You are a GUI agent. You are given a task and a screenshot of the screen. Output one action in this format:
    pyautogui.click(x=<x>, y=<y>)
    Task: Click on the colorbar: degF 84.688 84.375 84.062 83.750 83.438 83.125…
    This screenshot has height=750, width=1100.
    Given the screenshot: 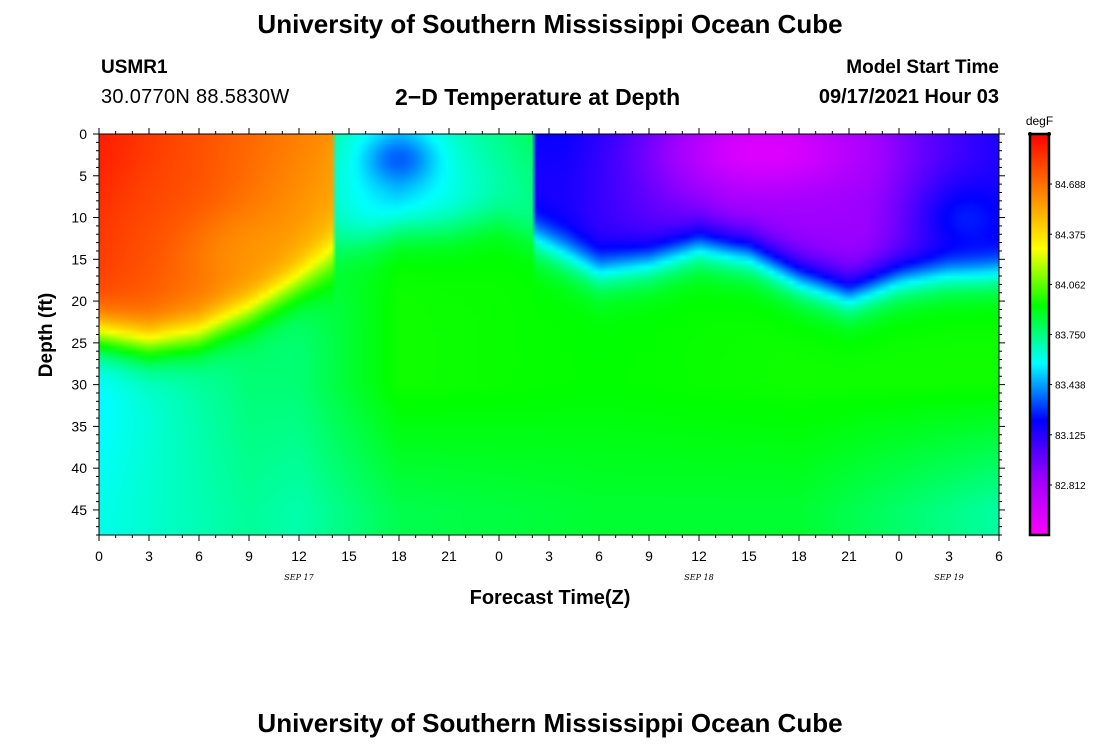 What is the action you would take?
    pyautogui.click(x=1056, y=325)
    